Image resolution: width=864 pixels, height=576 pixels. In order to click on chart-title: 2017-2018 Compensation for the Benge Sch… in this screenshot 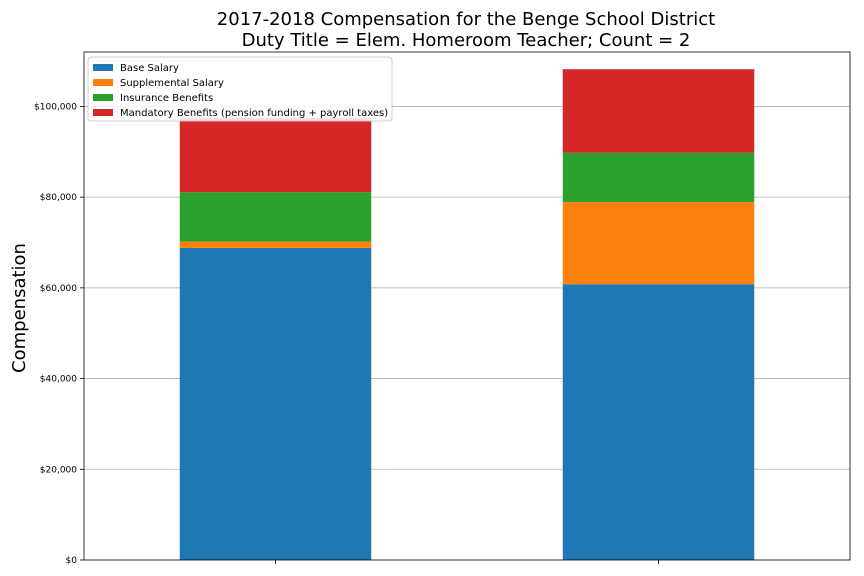, I will do `click(466, 19)`.